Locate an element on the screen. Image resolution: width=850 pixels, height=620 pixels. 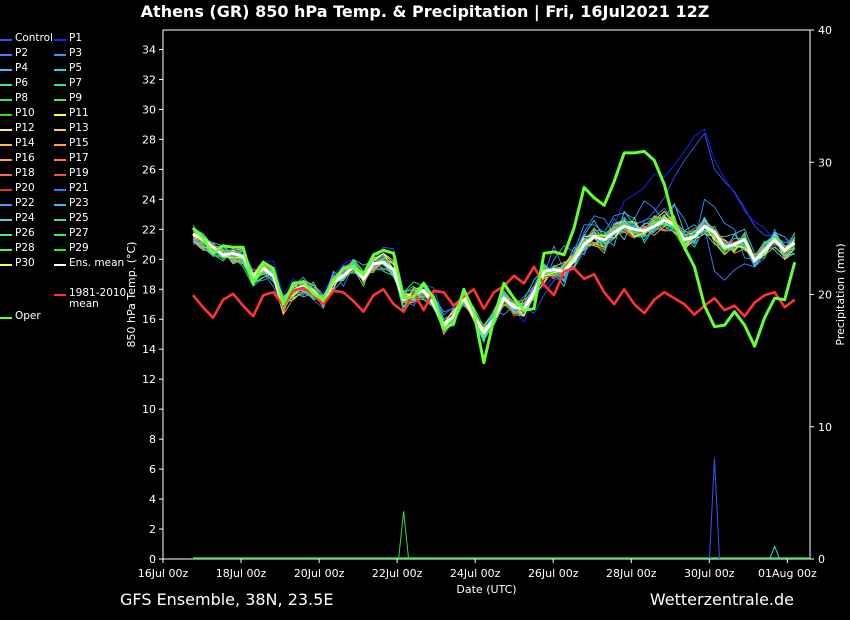
legend-item: P23 is located at coordinates (71, 205).